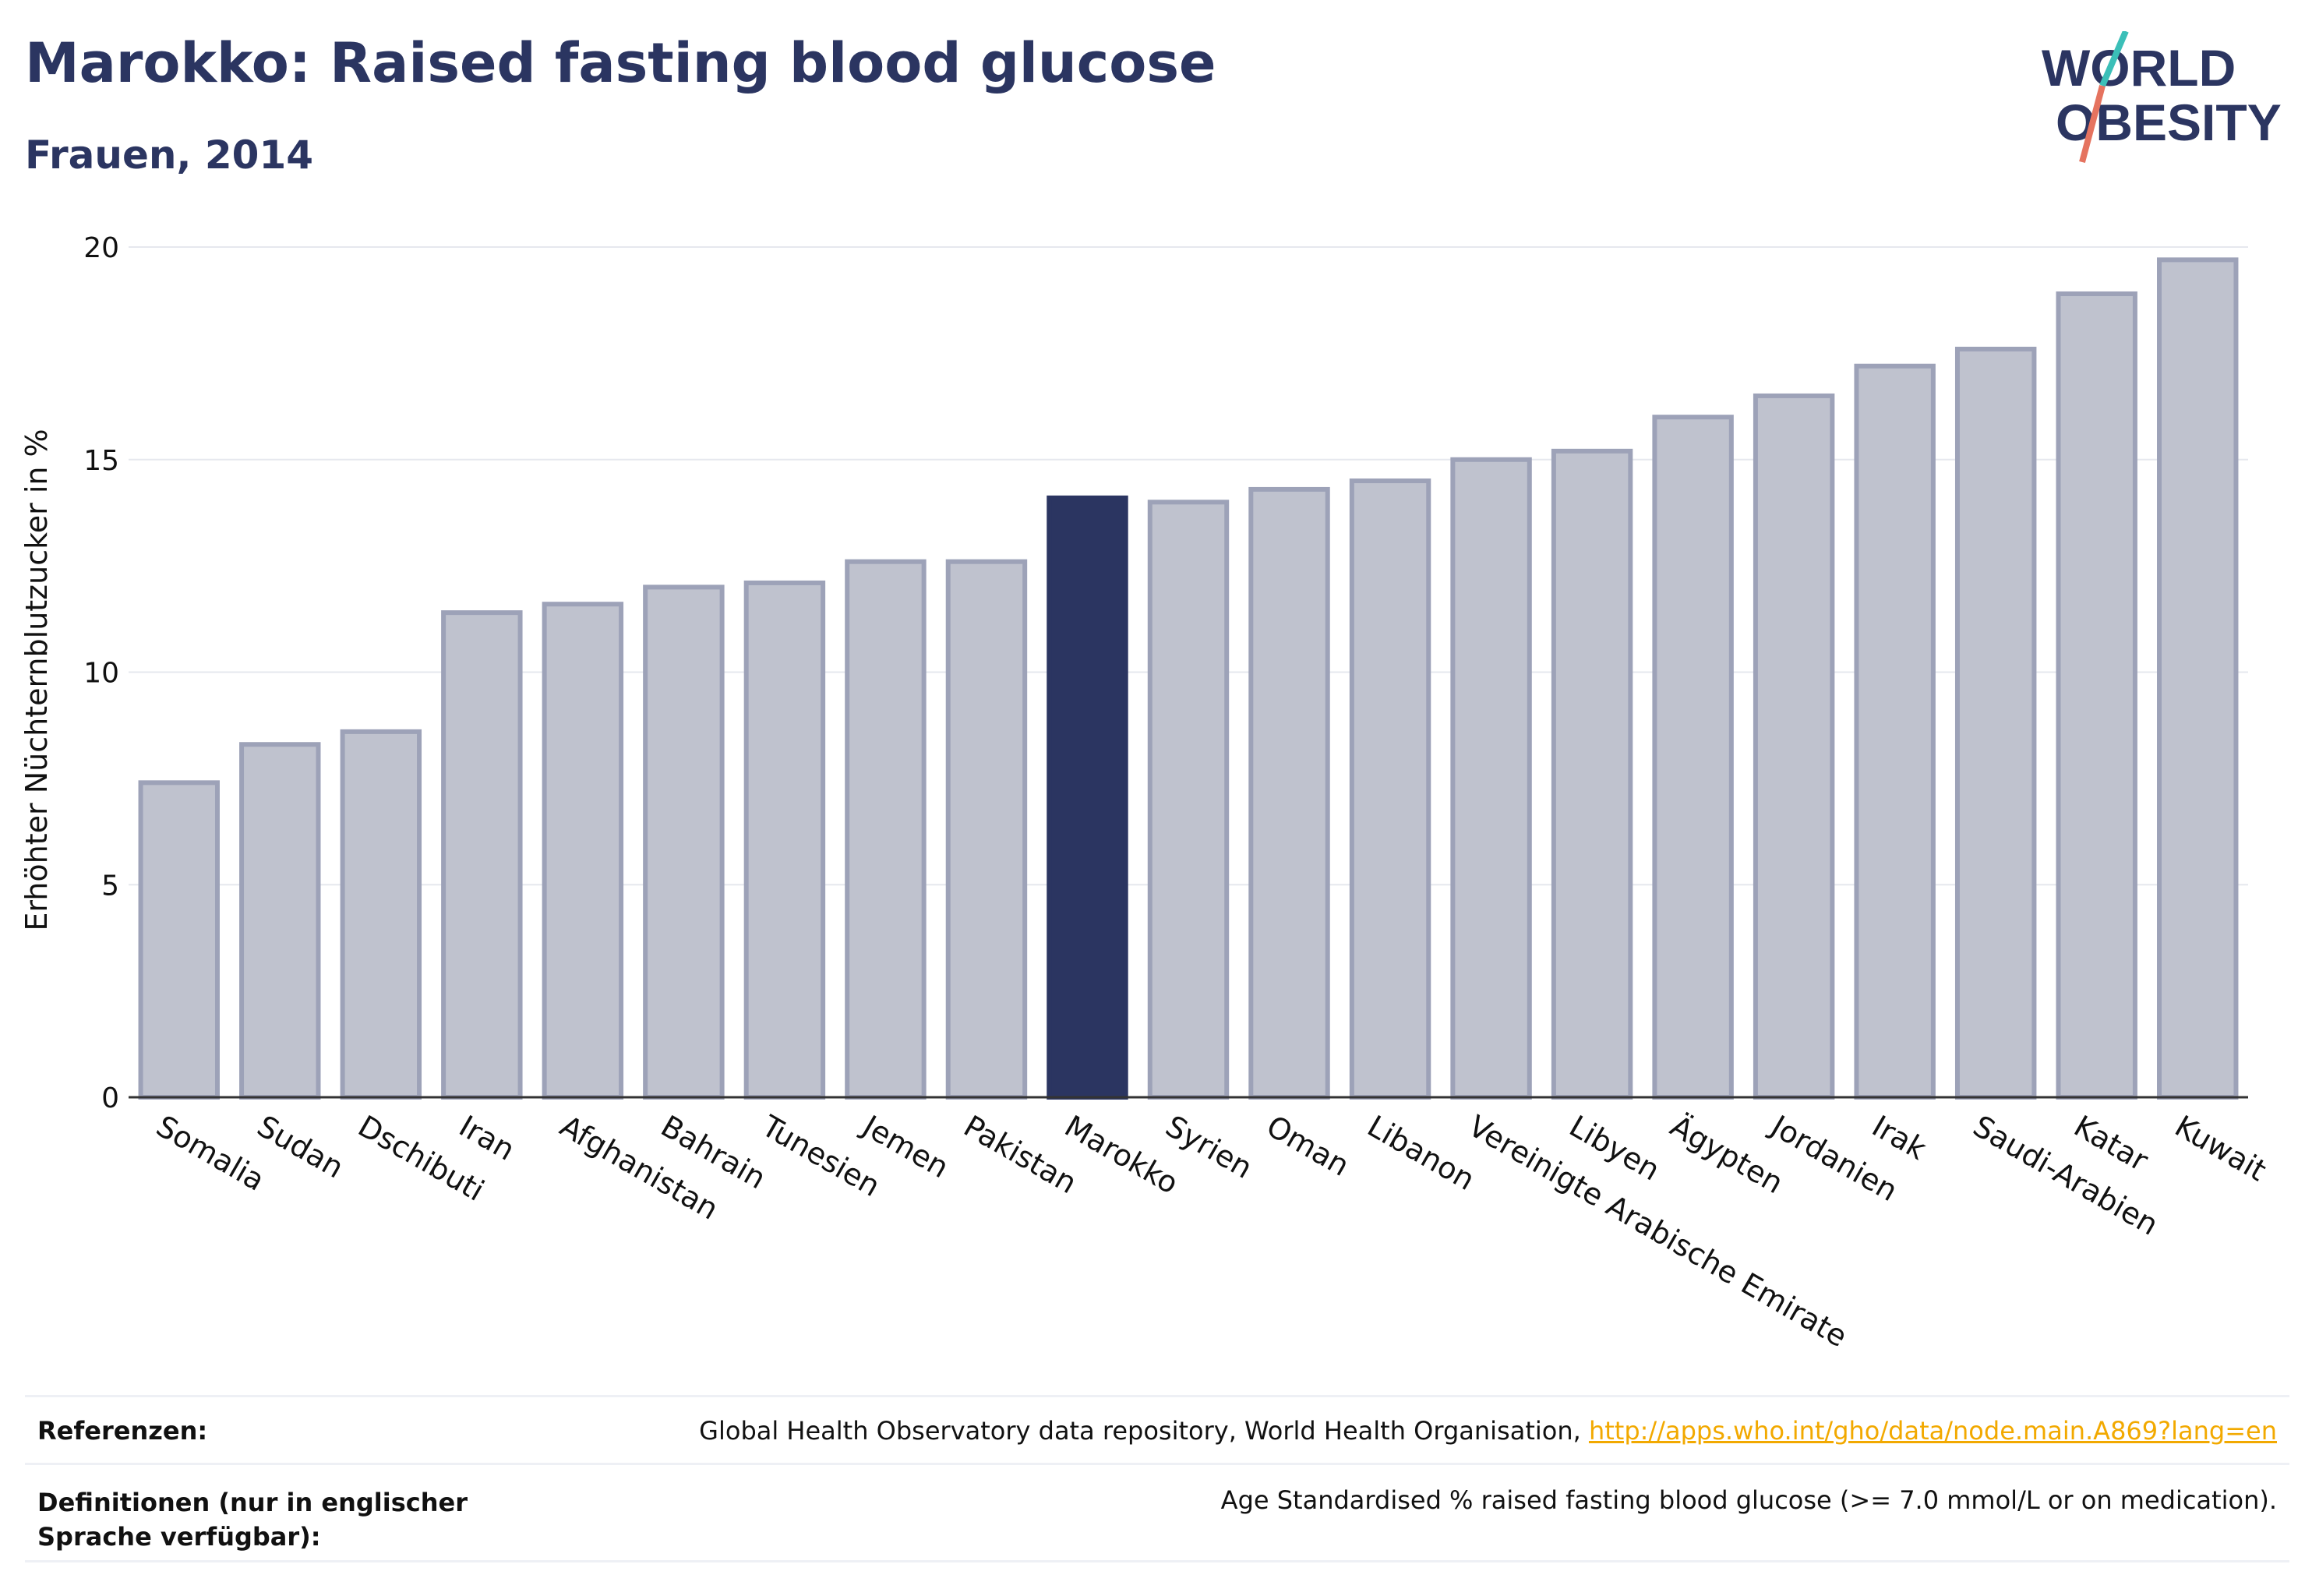  What do you see at coordinates (2139, 68) in the screenshot?
I see `logo-line1: WORLD` at bounding box center [2139, 68].